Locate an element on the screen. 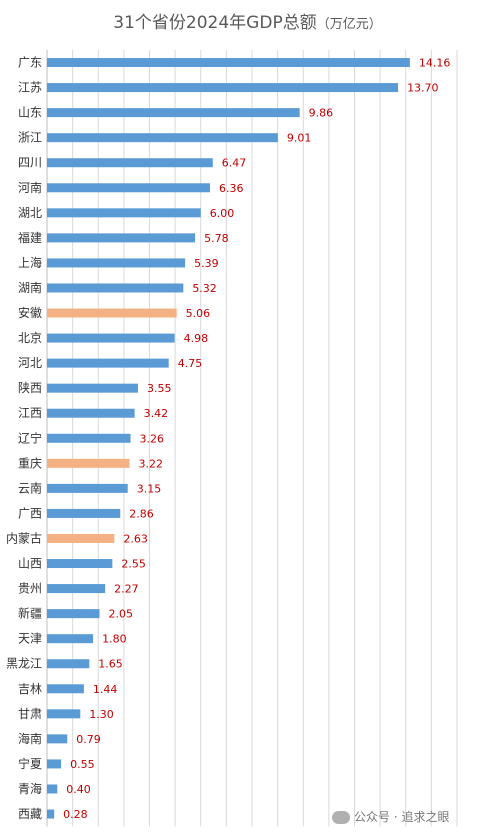 The image size is (495, 840). value-label: 3.42 is located at coordinates (156, 413).